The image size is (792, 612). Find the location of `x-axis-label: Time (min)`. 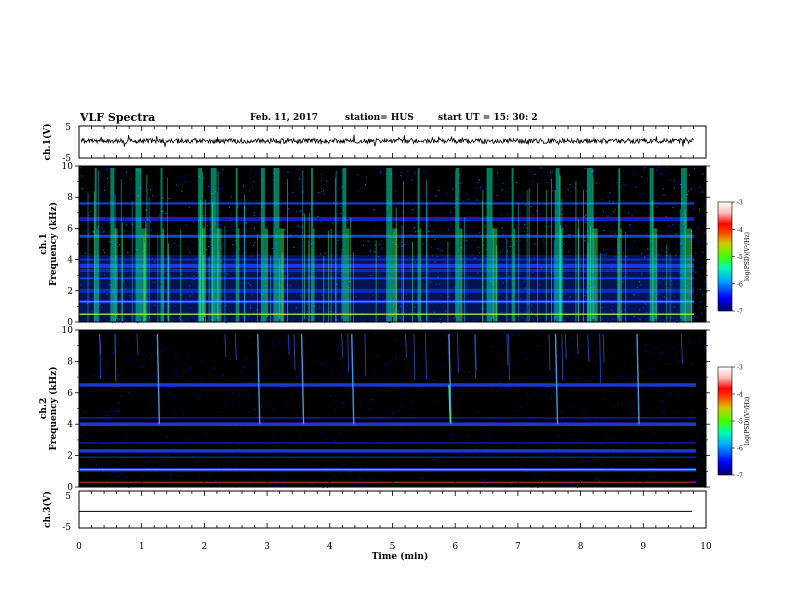

x-axis-label: Time (min) is located at coordinates (400, 556).